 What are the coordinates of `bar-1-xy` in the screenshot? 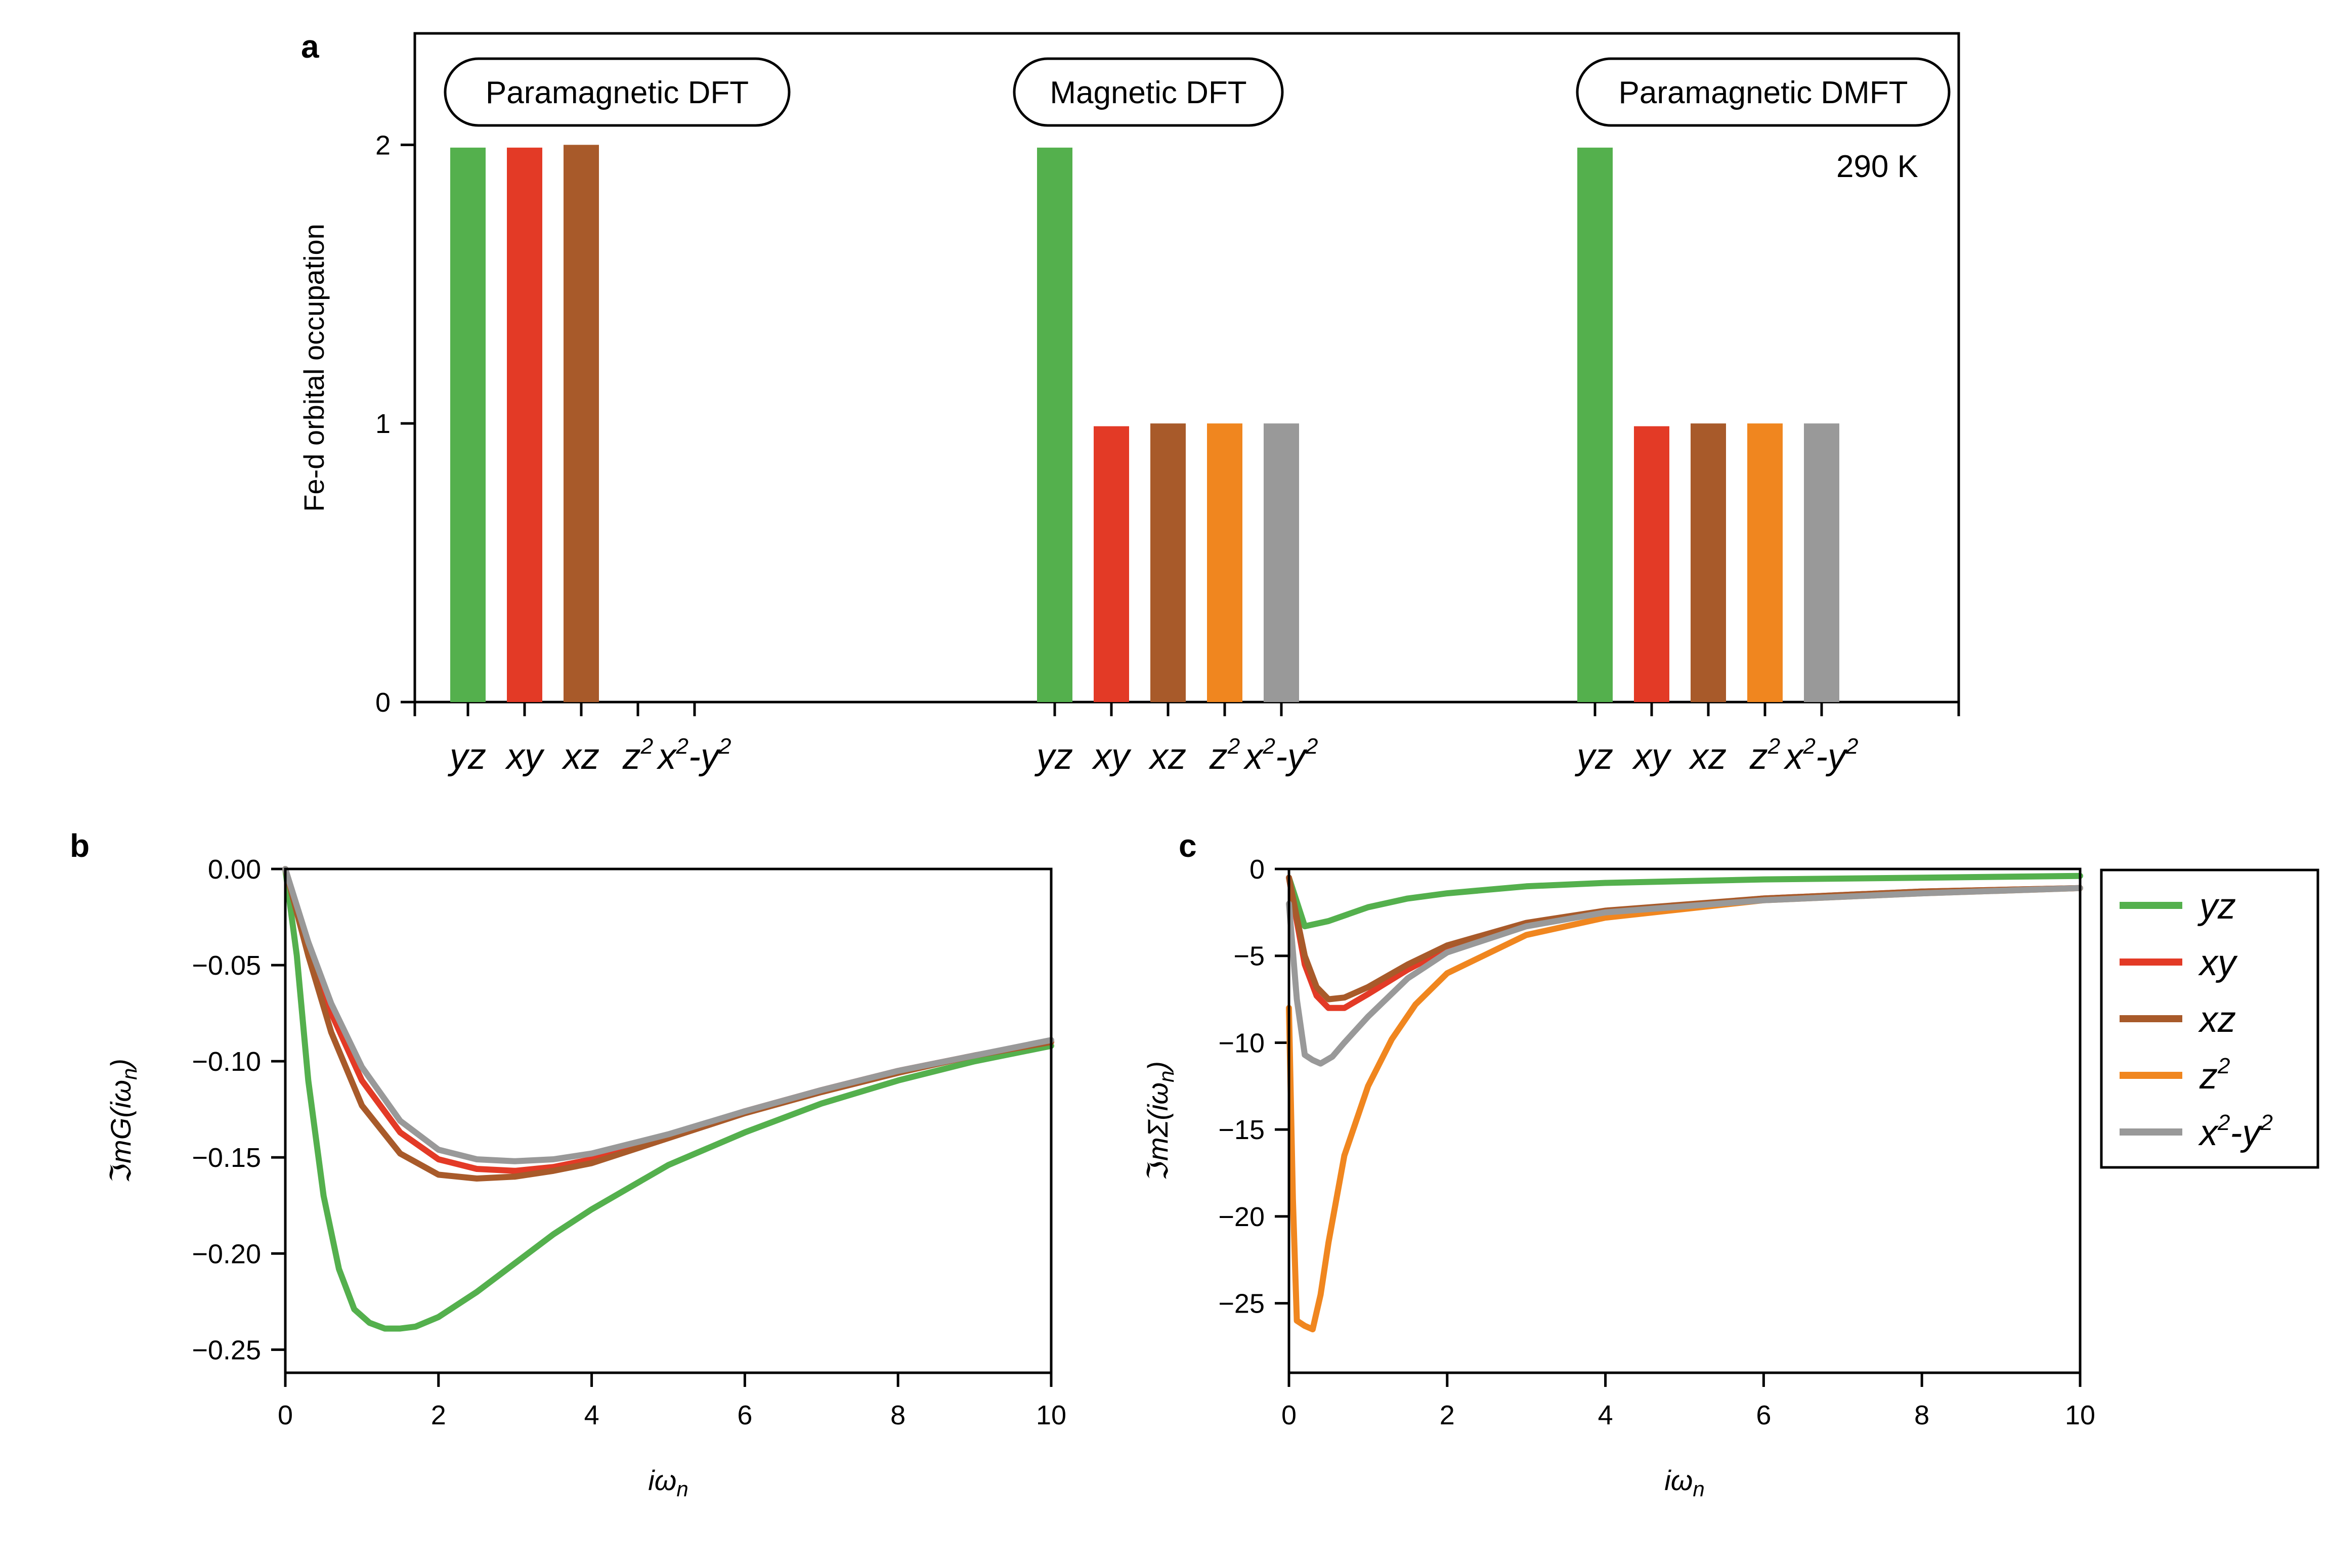 It's located at (1111, 564).